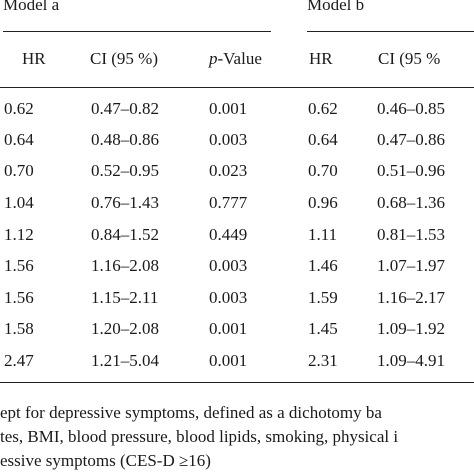 Image resolution: width=474 pixels, height=474 pixels. What do you see at coordinates (19, 328) in the screenshot?
I see `cell-hr-a: 1.58` at bounding box center [19, 328].